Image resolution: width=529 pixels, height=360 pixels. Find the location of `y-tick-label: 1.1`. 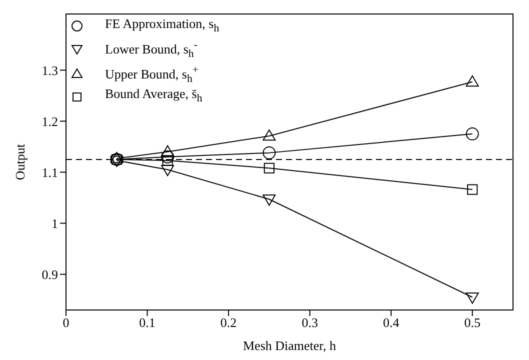

y-tick-label: 1.1 is located at coordinates (50, 172).